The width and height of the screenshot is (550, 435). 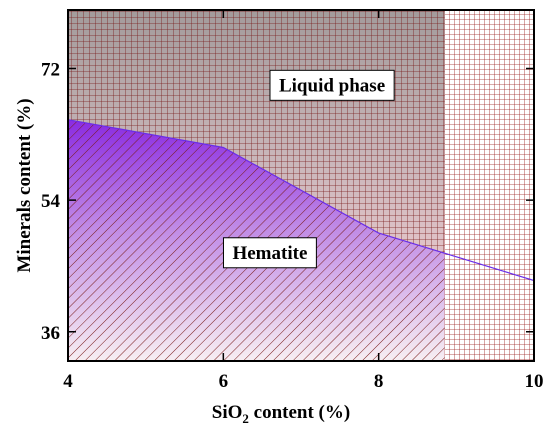 I want to click on y-axis-label: Minerals content (%), so click(x=24, y=185).